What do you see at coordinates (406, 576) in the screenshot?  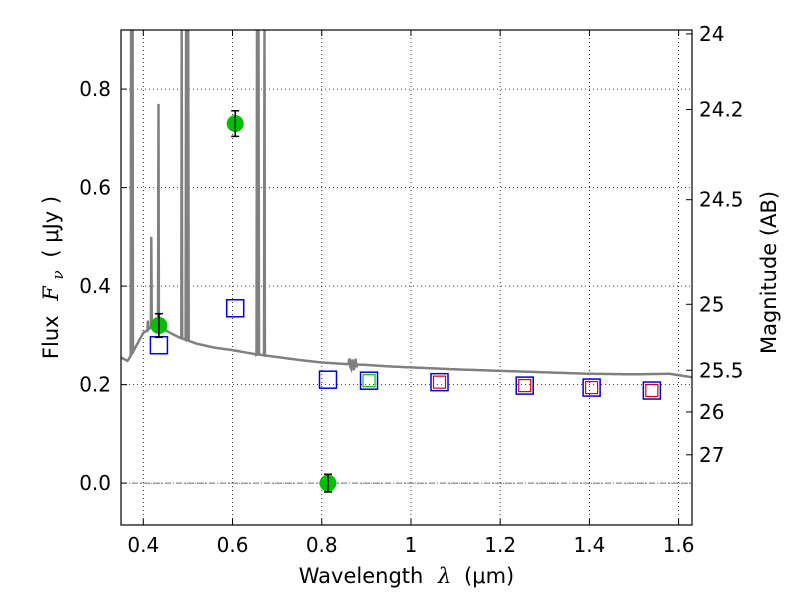 I see `x-axis-label: Wavelength λ (μm)` at bounding box center [406, 576].